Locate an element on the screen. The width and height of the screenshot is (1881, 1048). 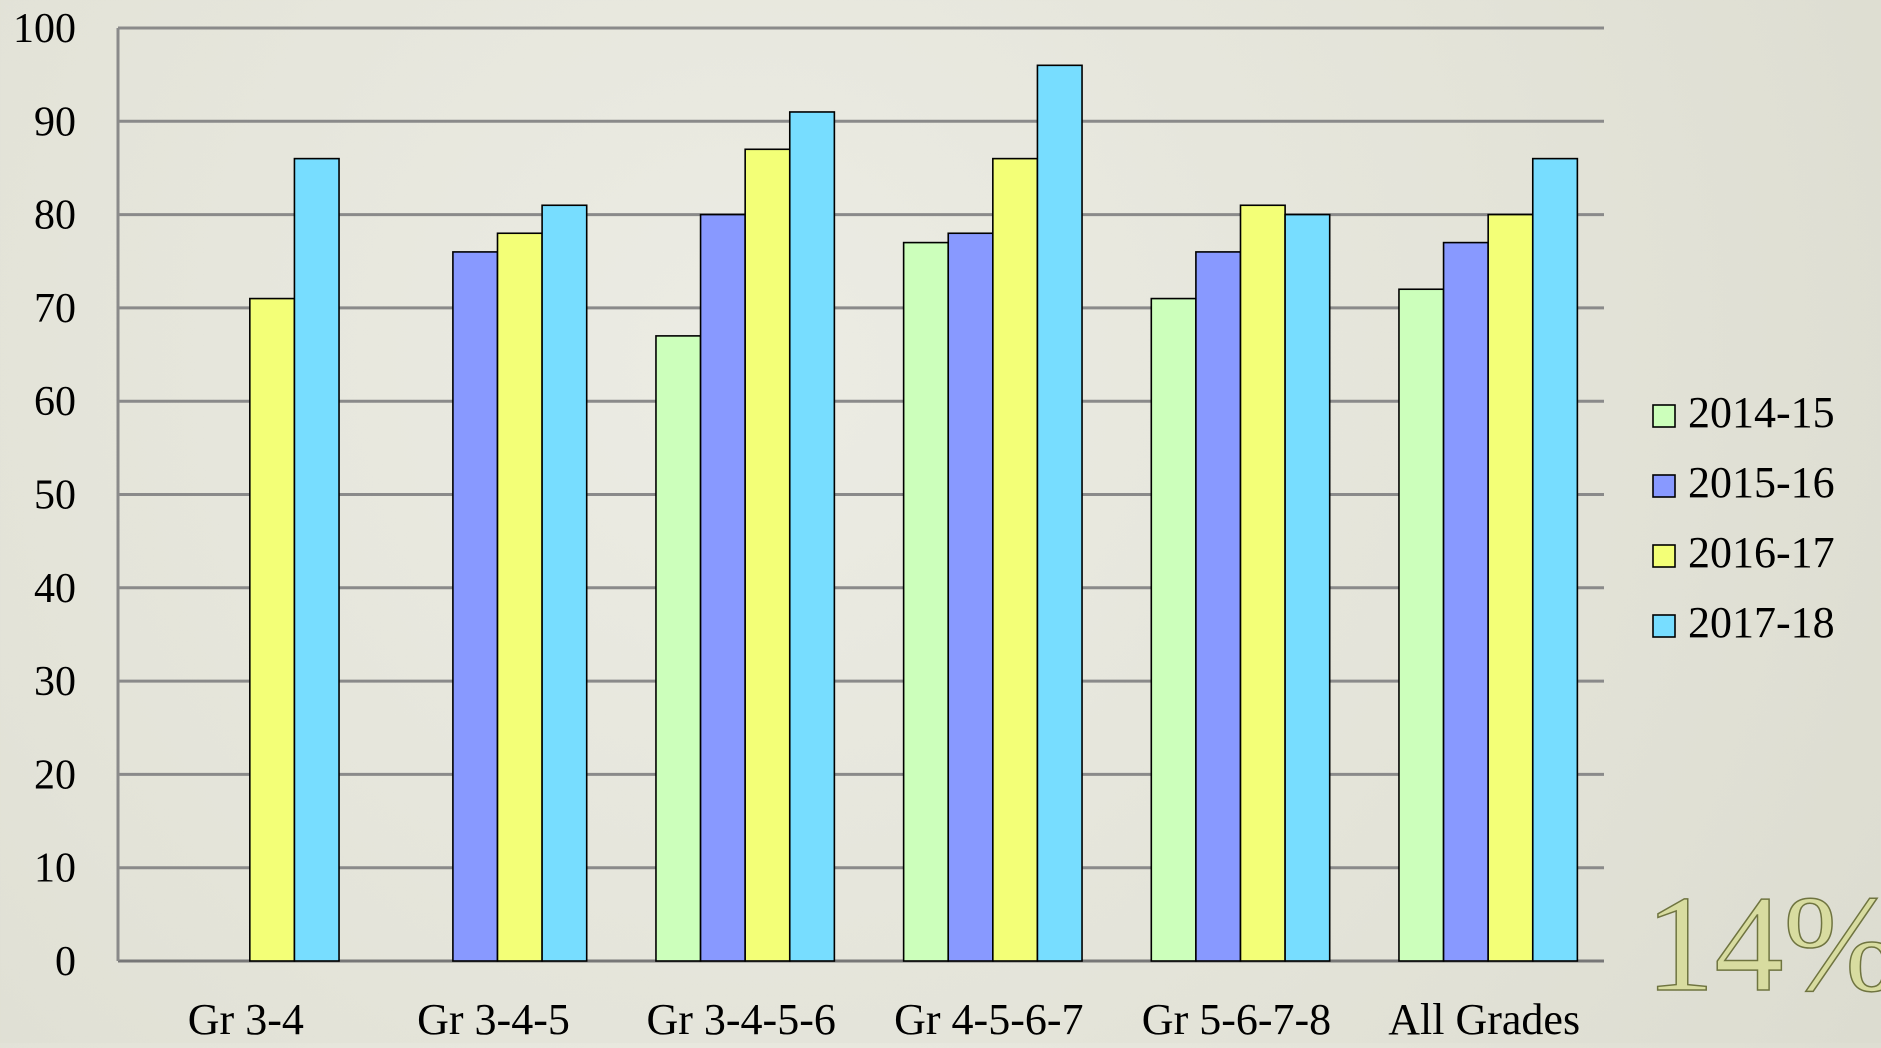
y-tick-label: 40 is located at coordinates (55, 589).